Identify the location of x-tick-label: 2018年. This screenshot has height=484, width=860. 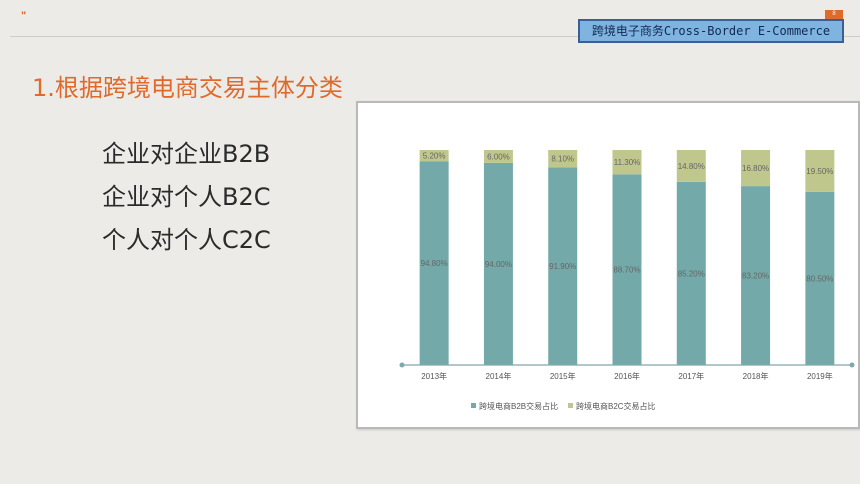
(756, 376).